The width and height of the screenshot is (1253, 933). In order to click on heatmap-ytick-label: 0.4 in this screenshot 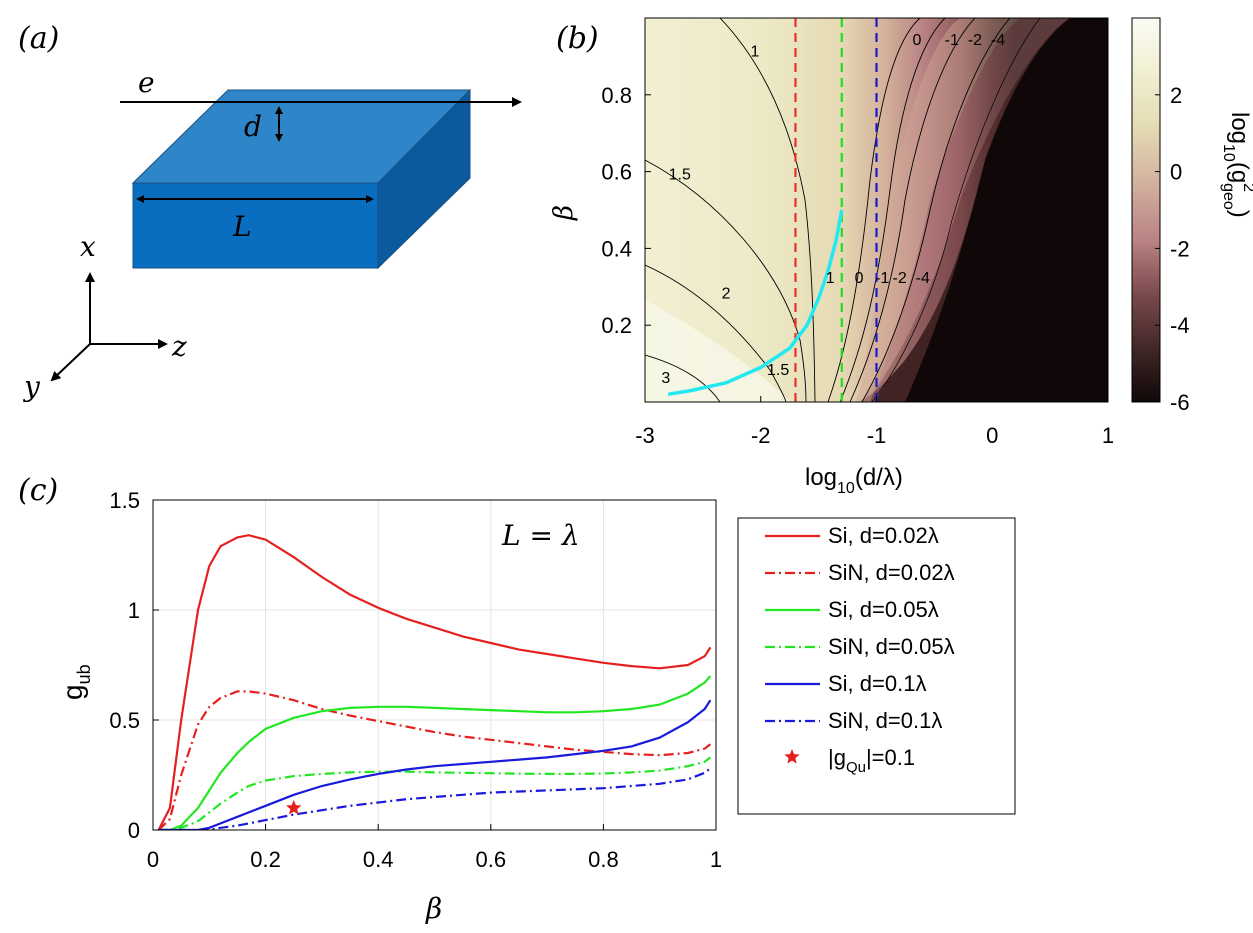, I will do `click(616, 248)`.